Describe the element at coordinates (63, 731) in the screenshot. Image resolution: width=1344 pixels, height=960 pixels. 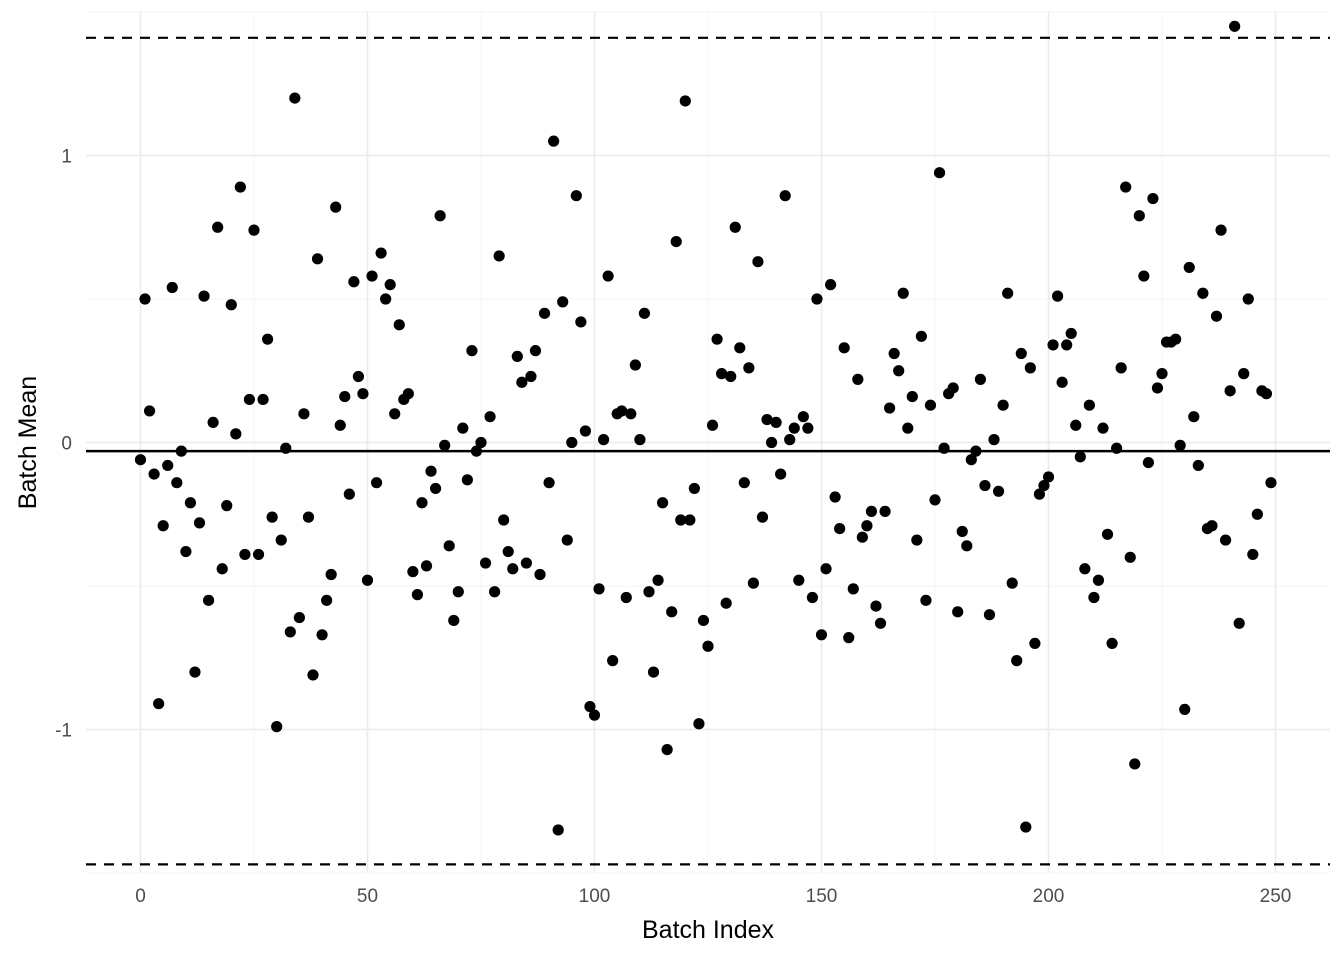
I see `y-tick-label: -1` at that location.